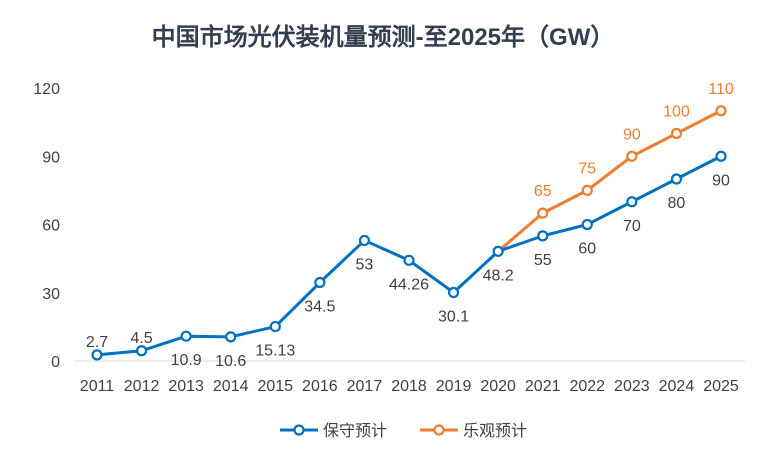  What do you see at coordinates (320, 386) in the screenshot?
I see `x-tick-label: 2016` at bounding box center [320, 386].